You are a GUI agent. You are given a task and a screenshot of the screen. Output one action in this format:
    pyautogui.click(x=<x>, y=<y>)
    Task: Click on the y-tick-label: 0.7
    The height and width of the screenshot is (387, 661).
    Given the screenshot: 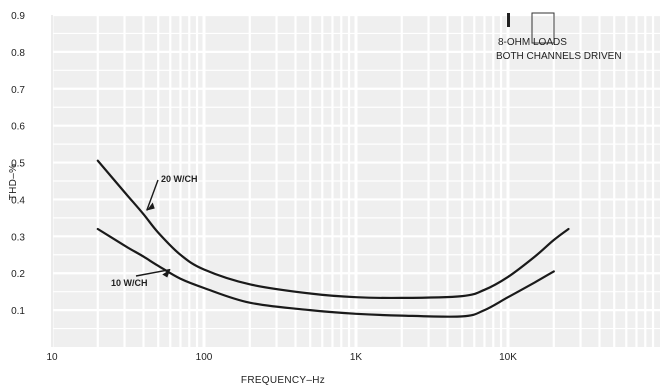 What is the action you would take?
    pyautogui.click(x=18, y=90)
    